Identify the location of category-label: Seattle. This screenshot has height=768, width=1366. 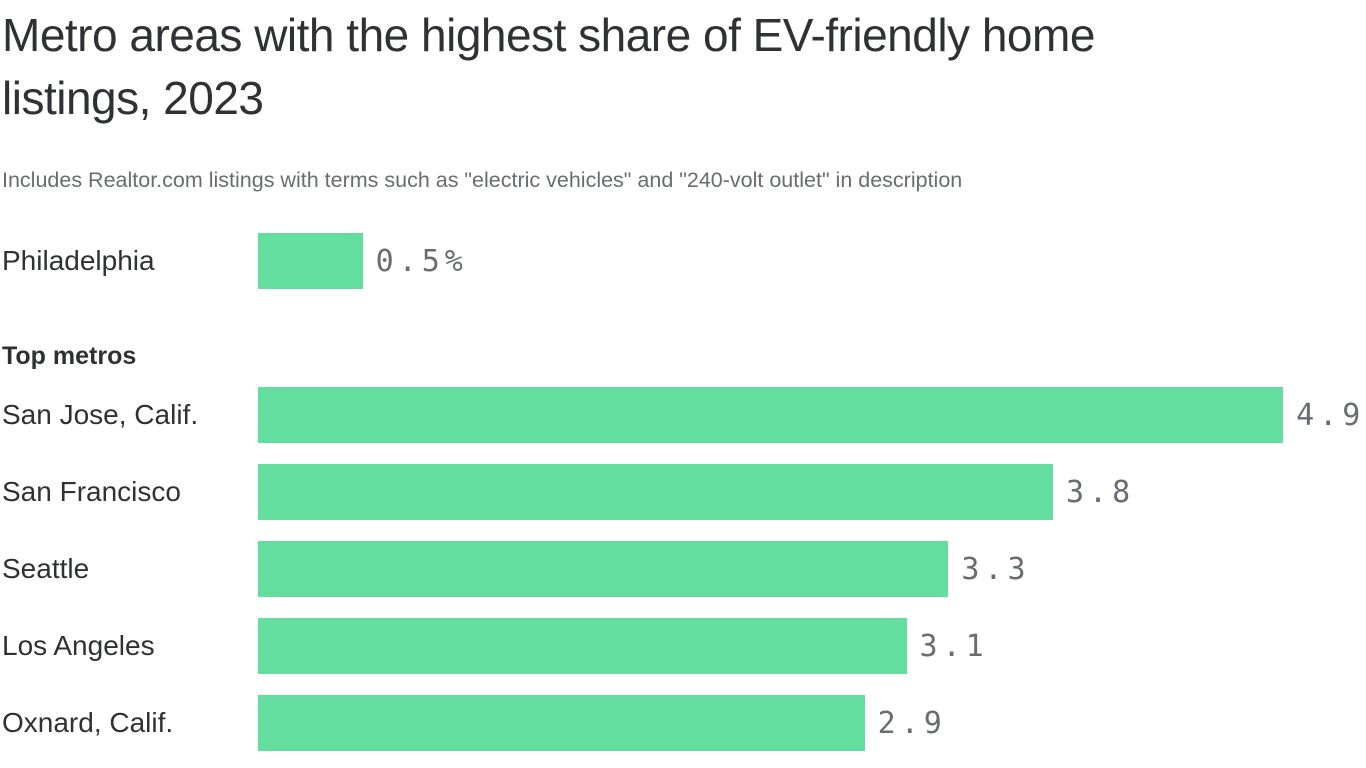
(46, 568).